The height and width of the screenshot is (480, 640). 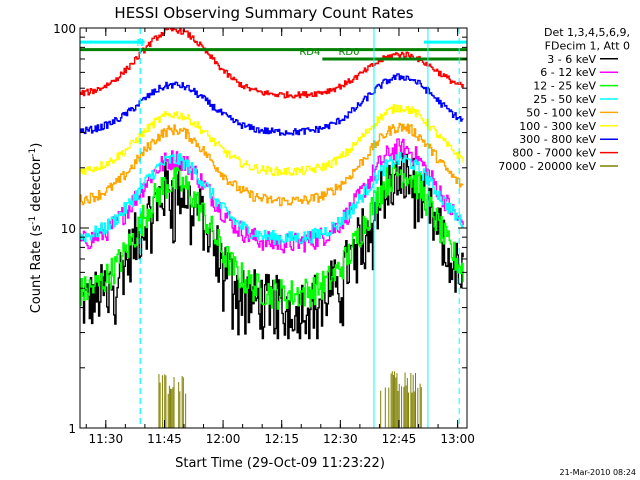 I want to click on legend-header-line: Det 1,3,4,5,6,9,, so click(x=587, y=32).